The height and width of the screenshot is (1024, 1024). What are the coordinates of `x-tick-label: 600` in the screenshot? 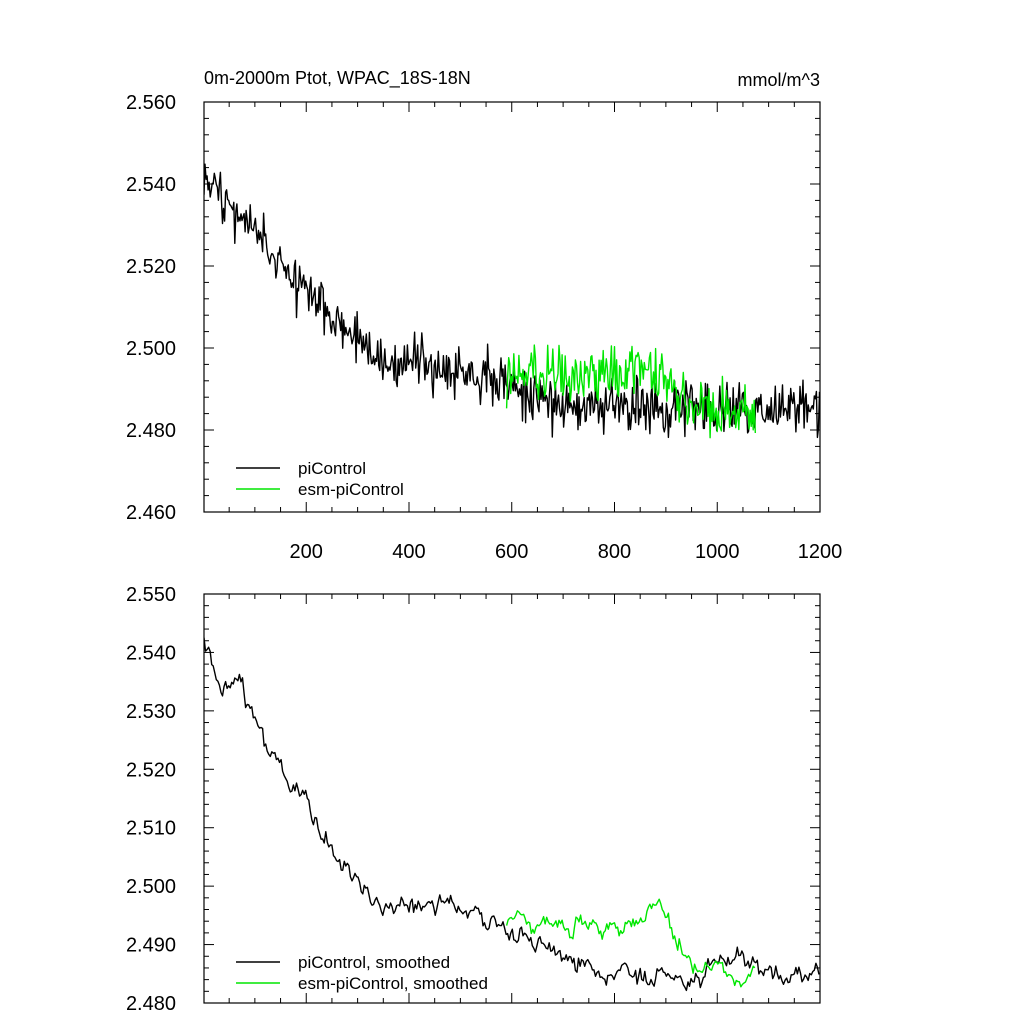 It's located at (511, 552).